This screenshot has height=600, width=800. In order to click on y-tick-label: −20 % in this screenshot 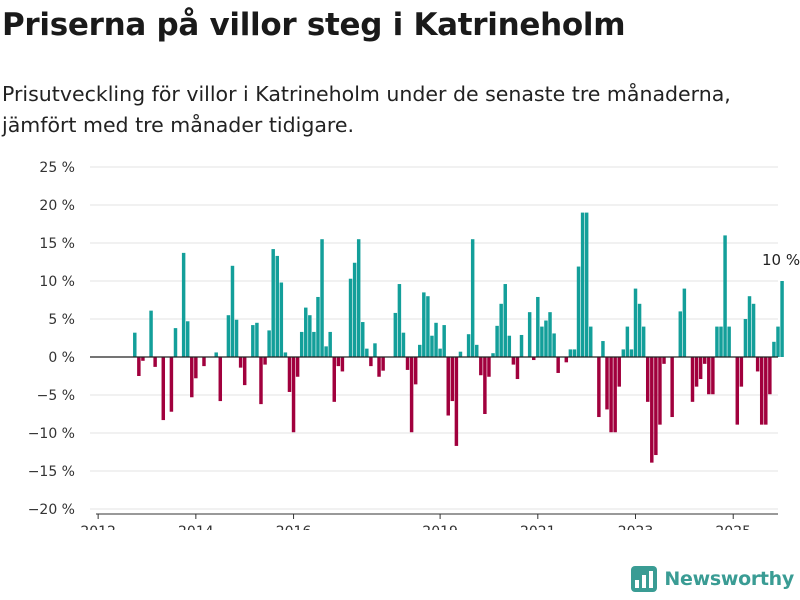, I will do `click(51, 510)`.